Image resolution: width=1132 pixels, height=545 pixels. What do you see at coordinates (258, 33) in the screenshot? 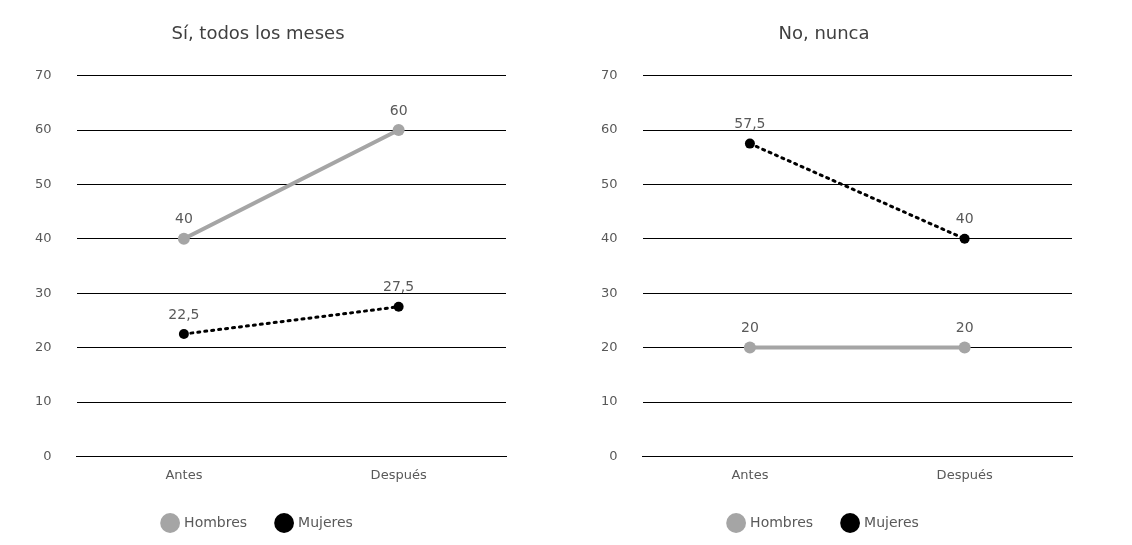
I see `chart-title: Sí, todos los meses` at bounding box center [258, 33].